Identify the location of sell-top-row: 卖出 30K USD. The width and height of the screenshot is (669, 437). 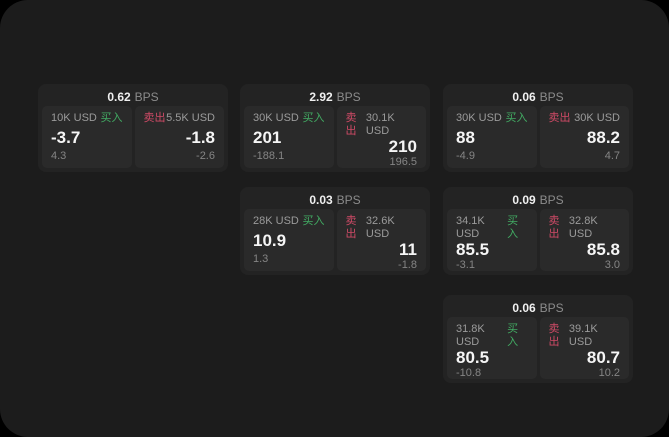
(585, 118).